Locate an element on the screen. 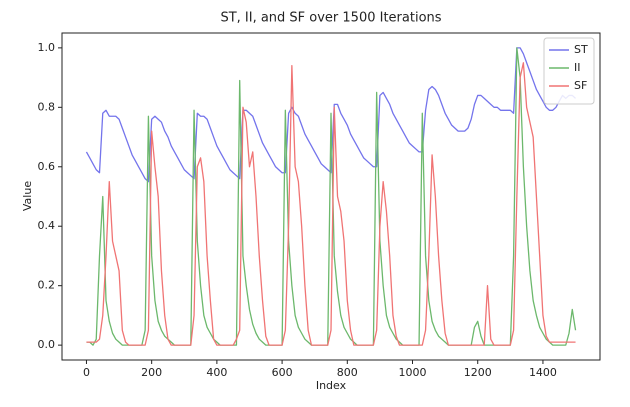 Image resolution: width=630 pixels, height=407 pixels. y-tick-label: 0.6 is located at coordinates (47, 166).